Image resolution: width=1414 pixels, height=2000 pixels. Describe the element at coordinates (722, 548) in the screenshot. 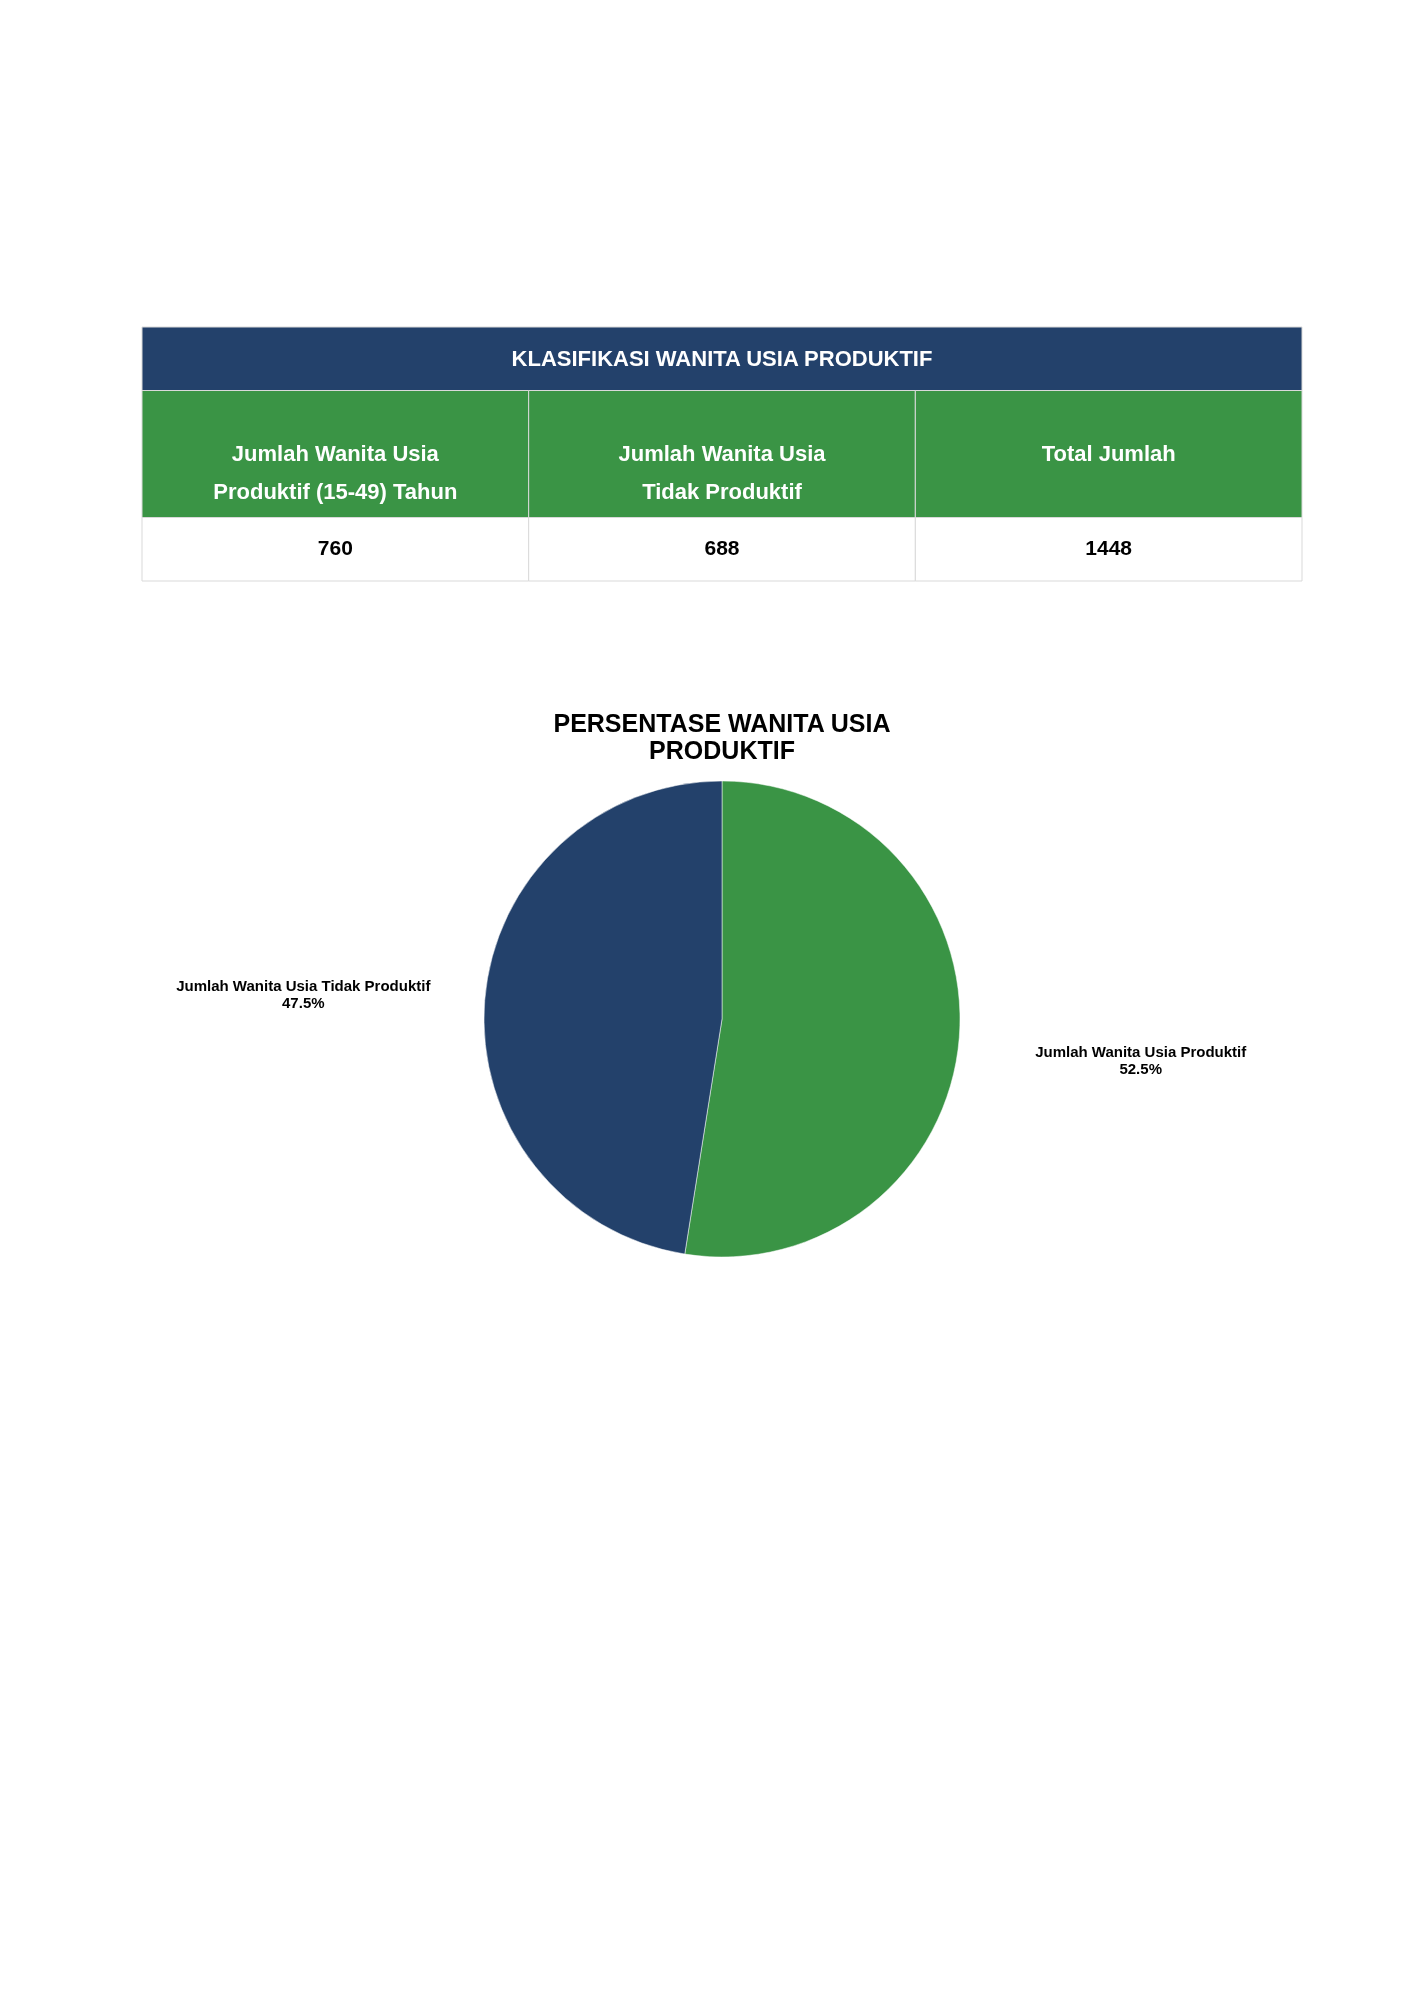

I see `data-label: 688` at that location.